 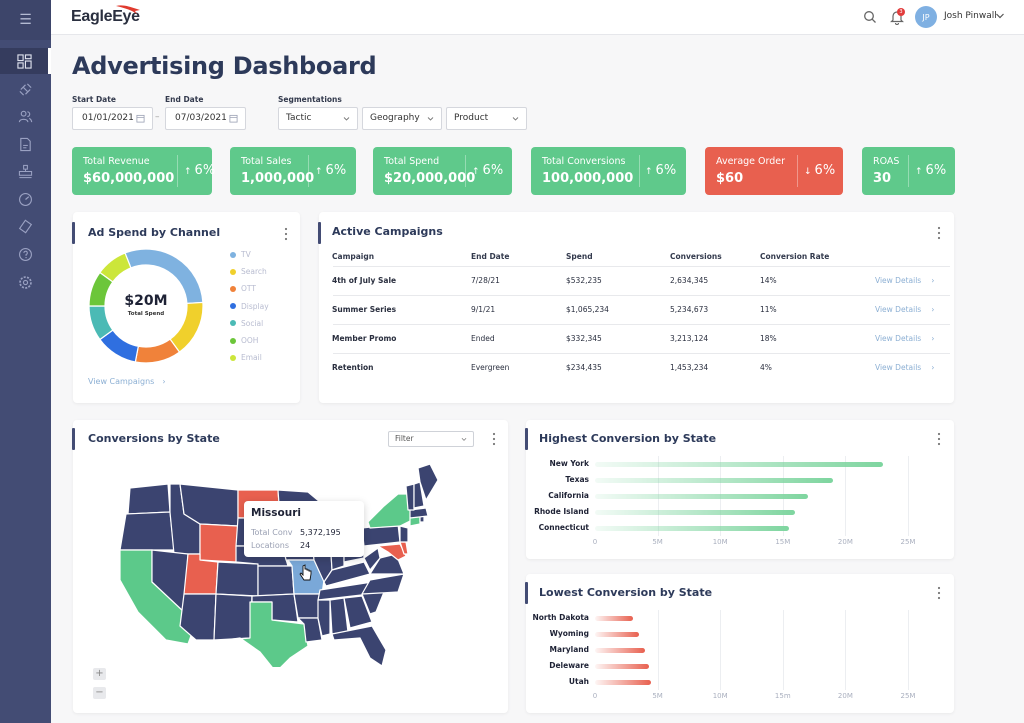 I want to click on start-date-input: 01/01/2021, so click(x=112, y=118).